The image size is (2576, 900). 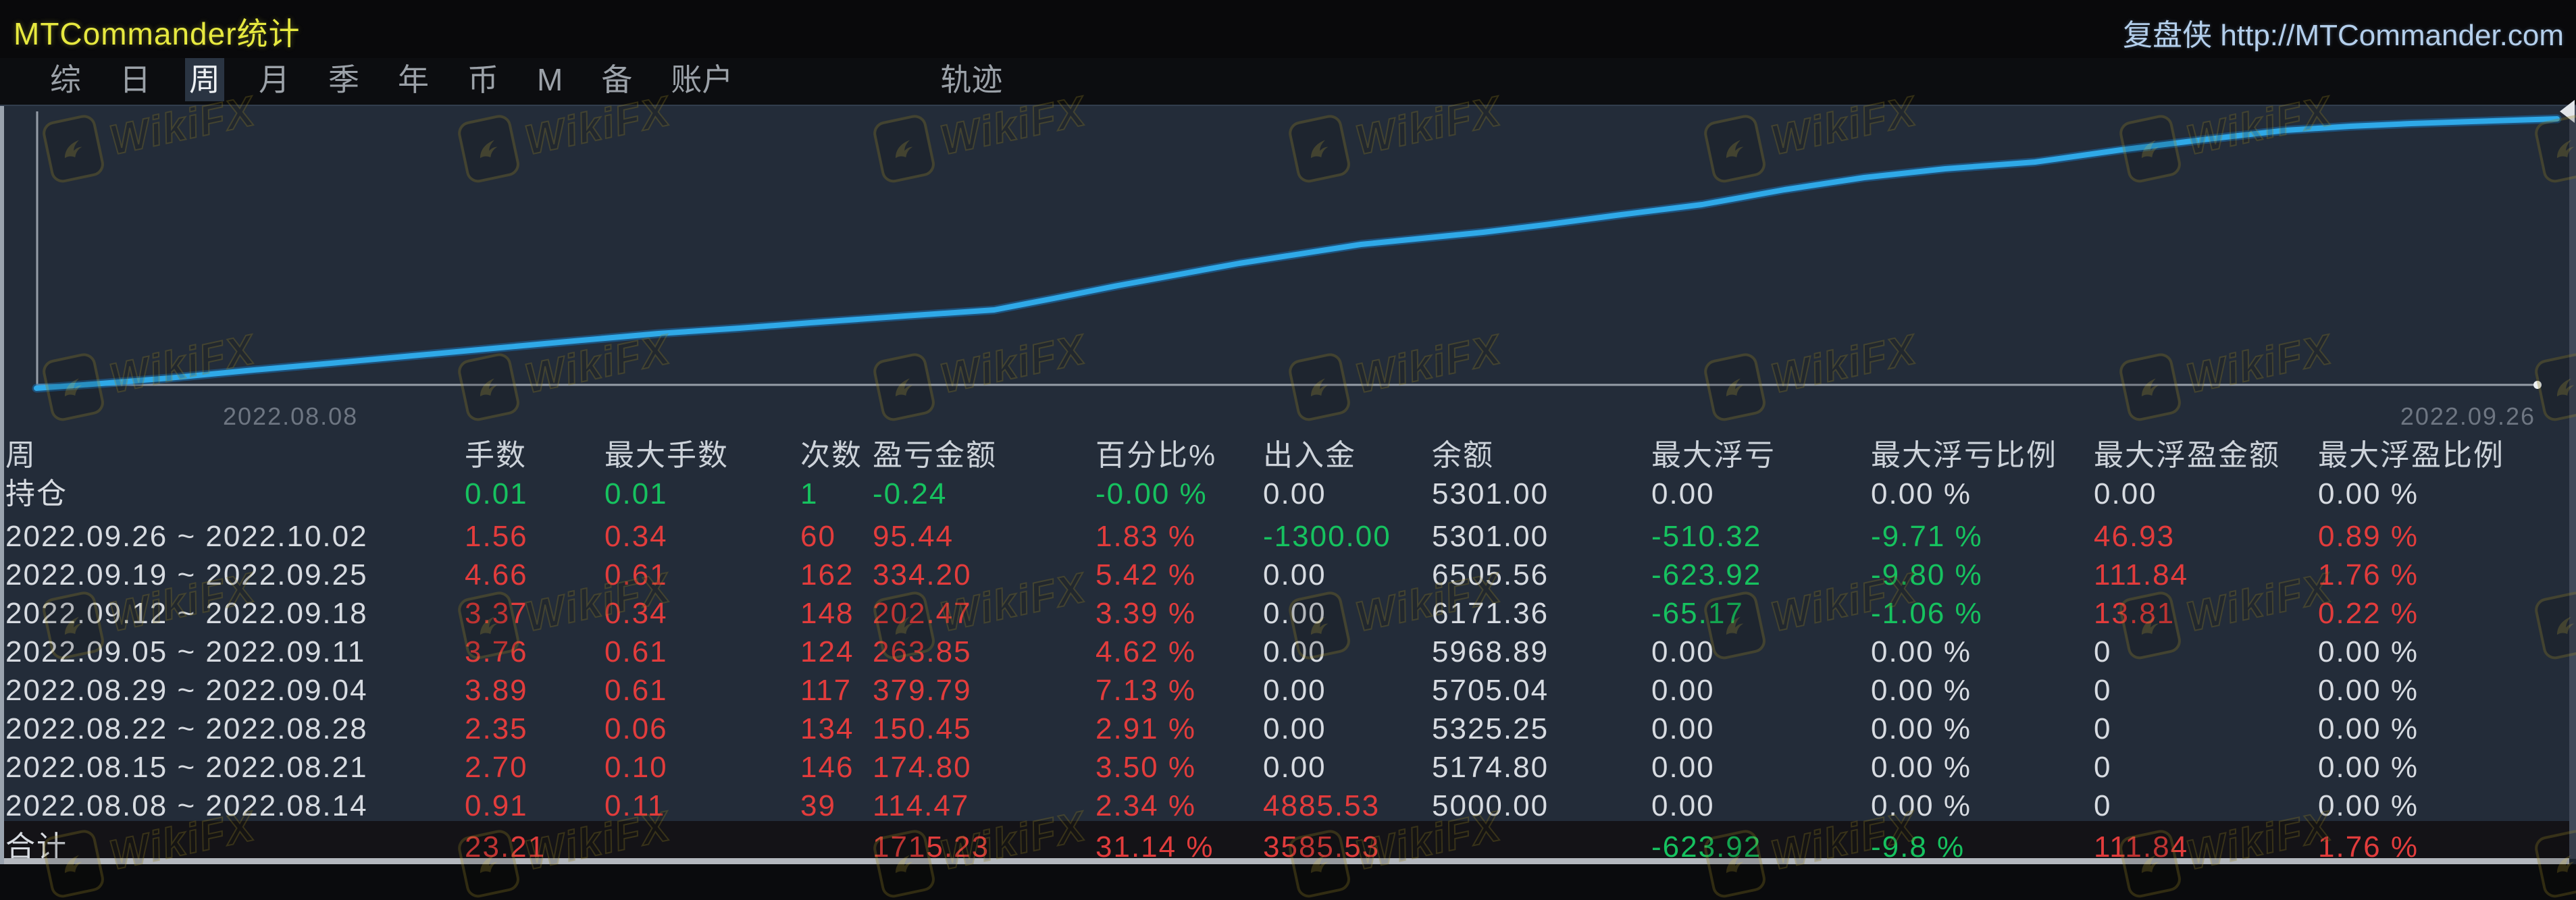 What do you see at coordinates (1146, 574) in the screenshot?
I see `cell: 5.42 %` at bounding box center [1146, 574].